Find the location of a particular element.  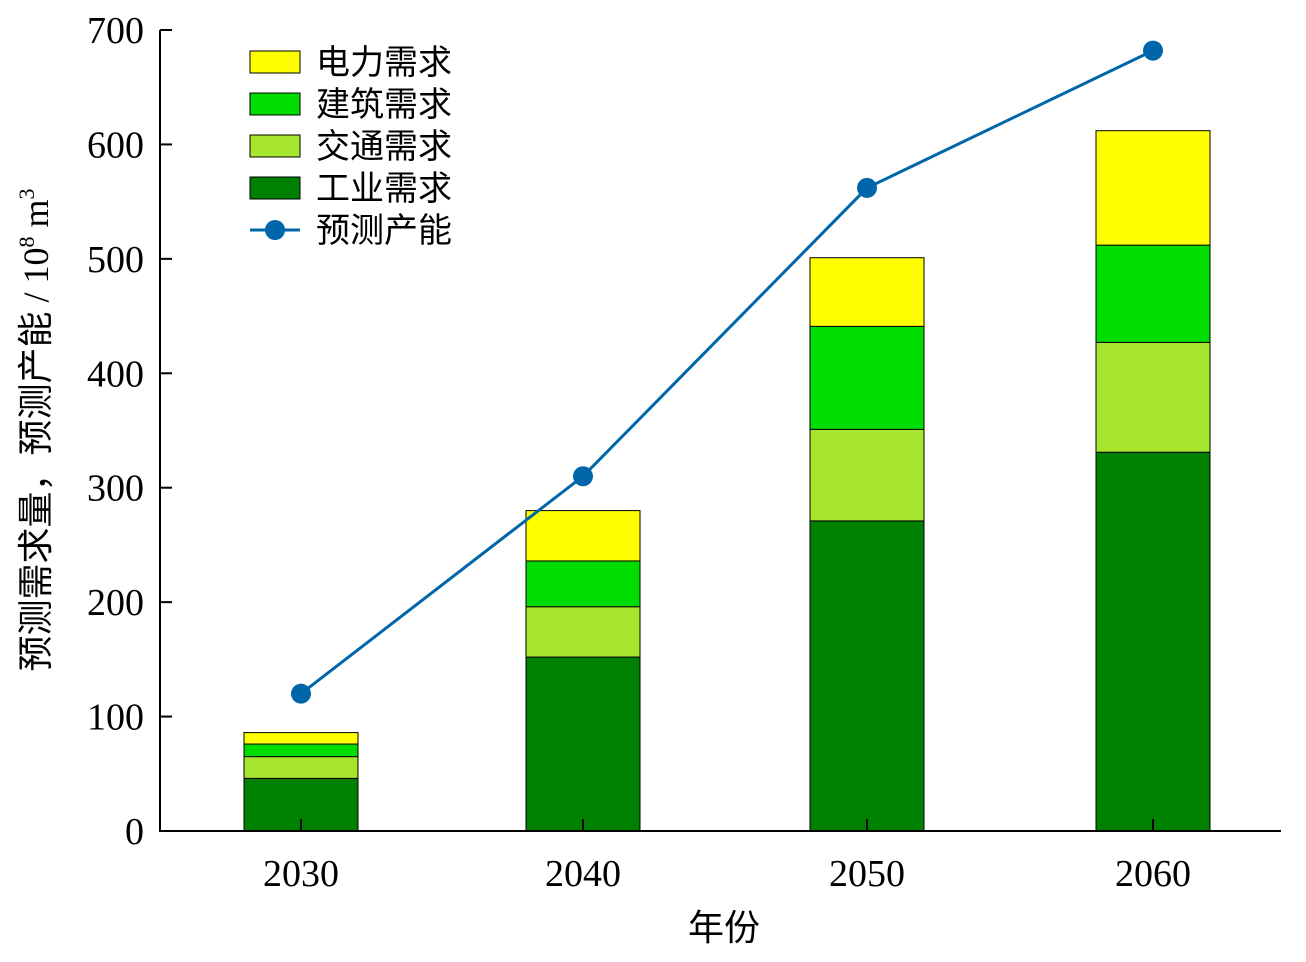

y-axis-title-unit: m is located at coordinates (36, 217).